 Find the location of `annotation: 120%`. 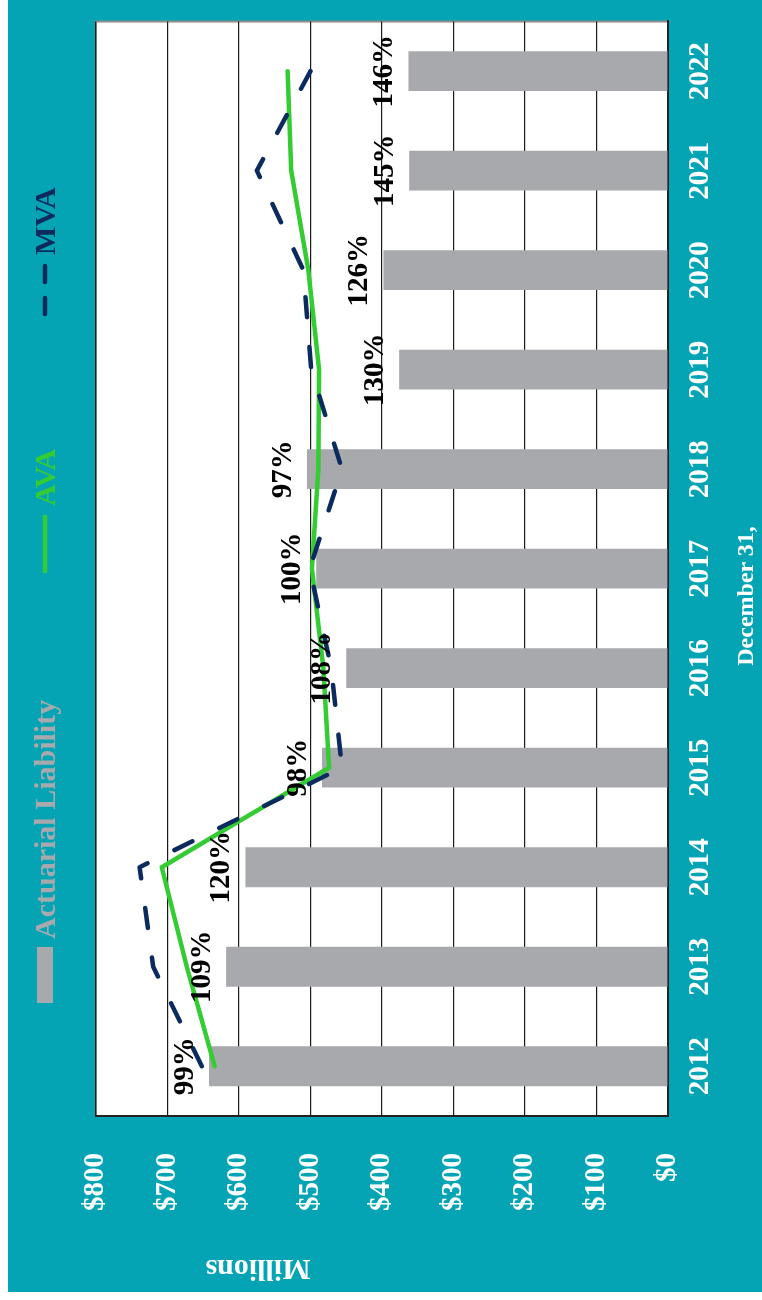

annotation: 120% is located at coordinates (219, 867).